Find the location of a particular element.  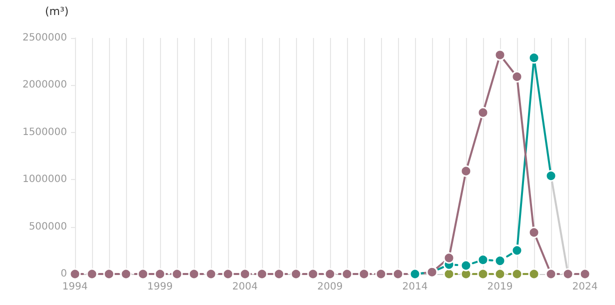

x-tick-label: 2014 is located at coordinates (415, 287).